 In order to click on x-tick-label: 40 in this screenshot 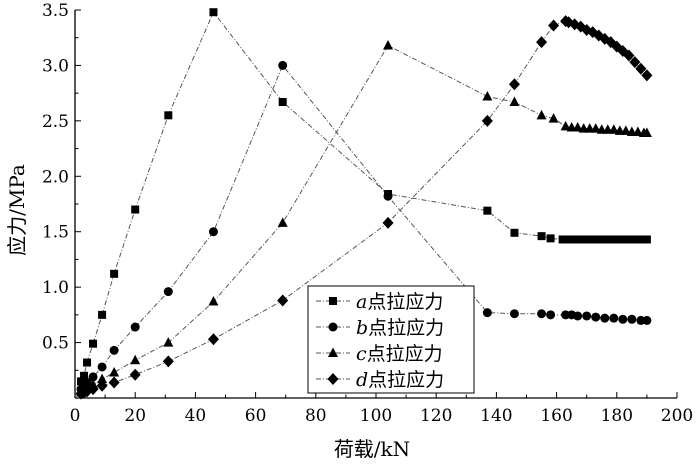, I will do `click(196, 416)`.